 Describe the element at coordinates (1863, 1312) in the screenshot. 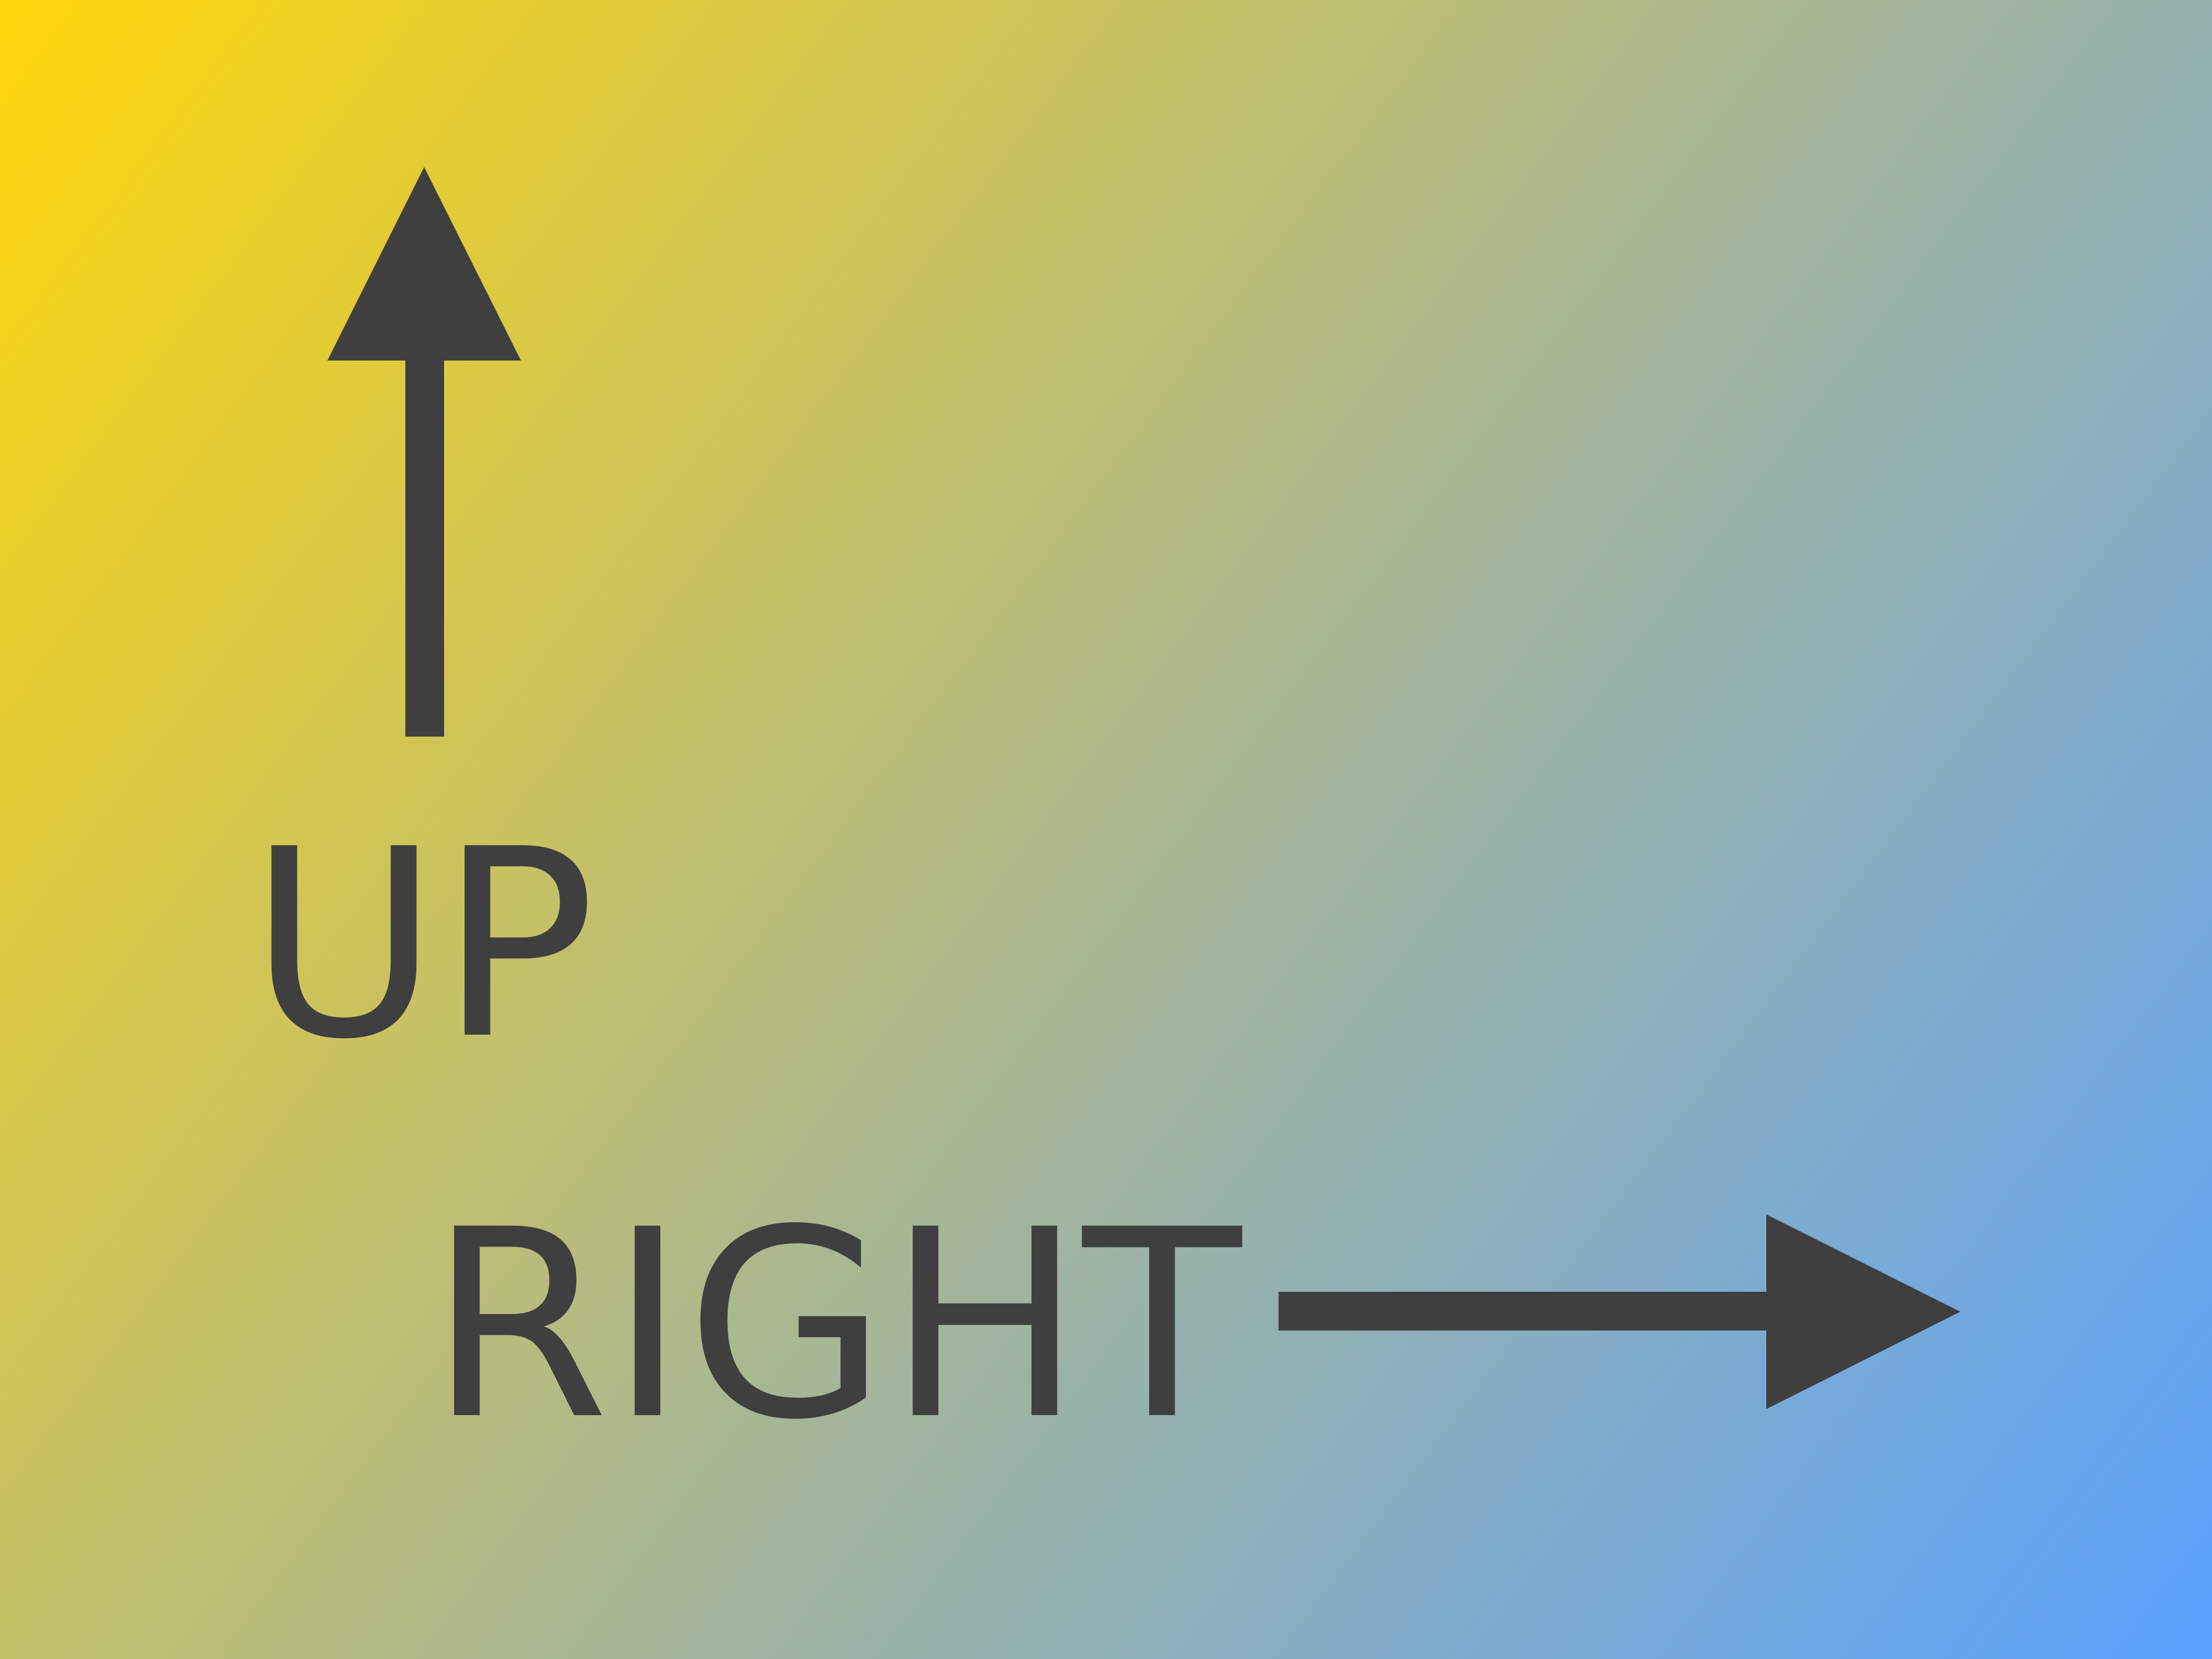

I see `arrow-right-head` at that location.